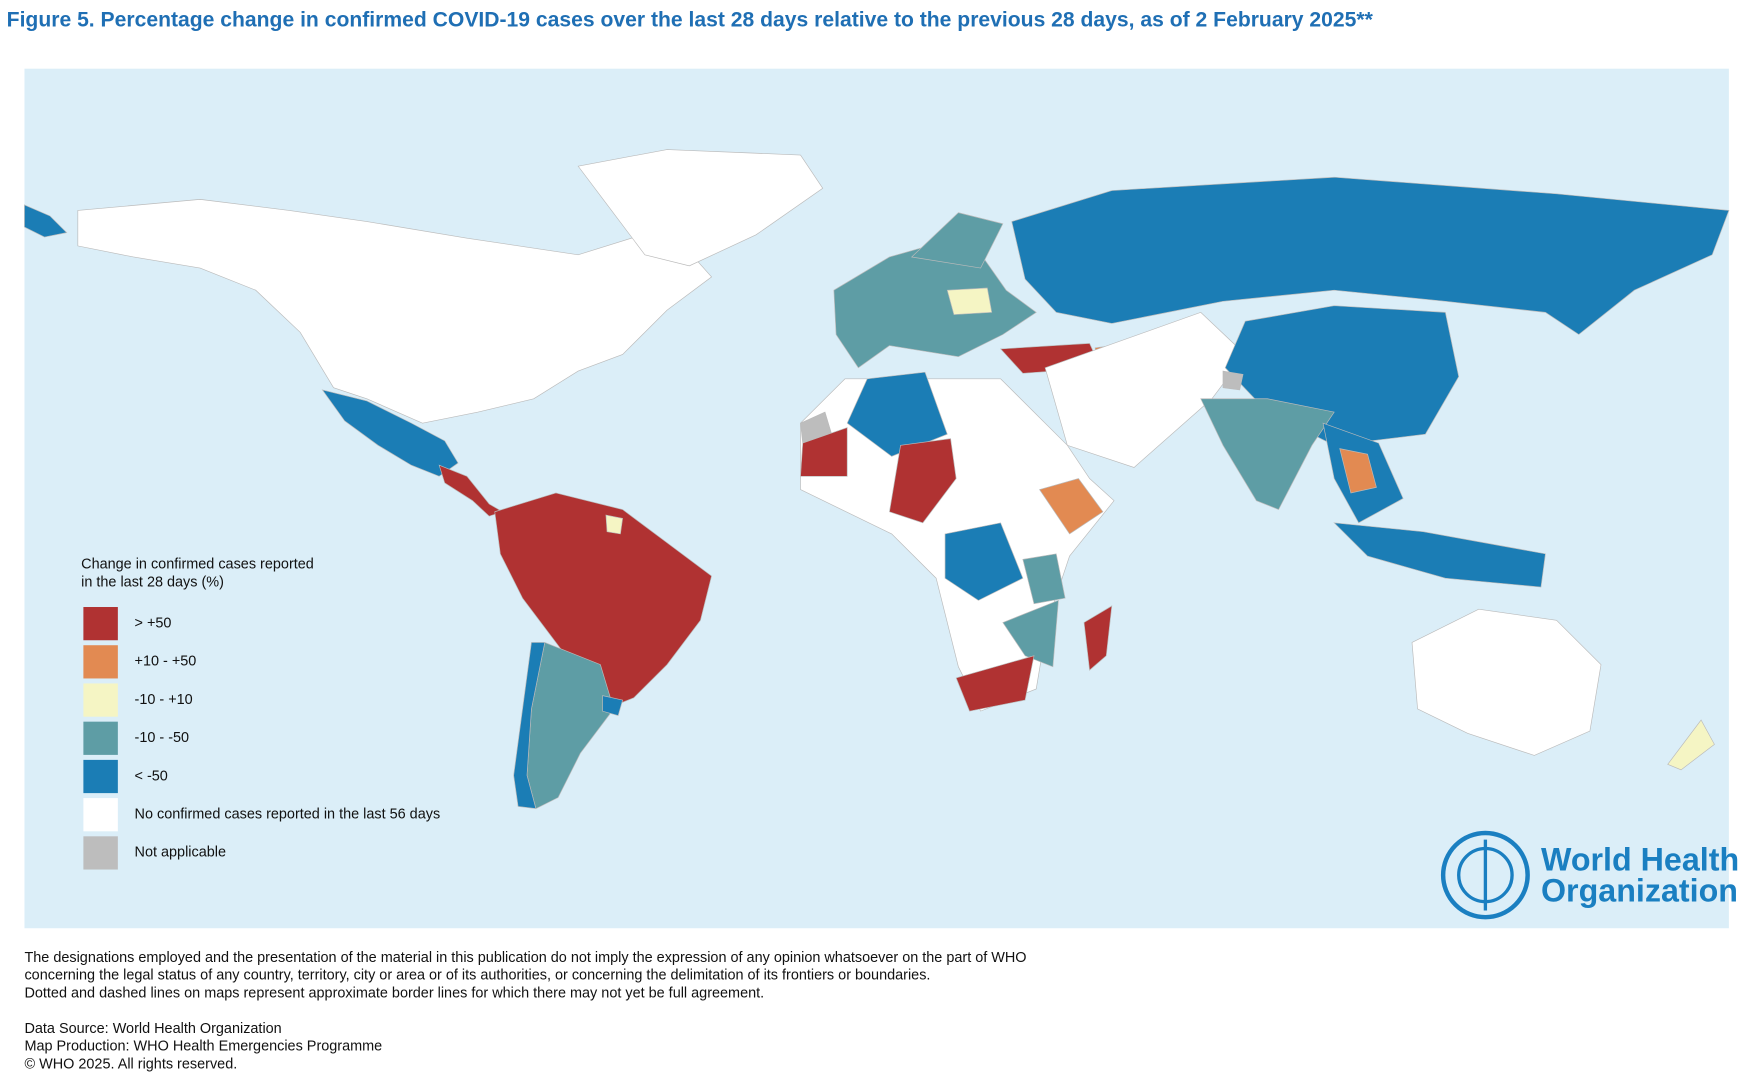 This screenshot has height=1080, width=1740. What do you see at coordinates (1044, 579) in the screenshot?
I see `east-africa` at bounding box center [1044, 579].